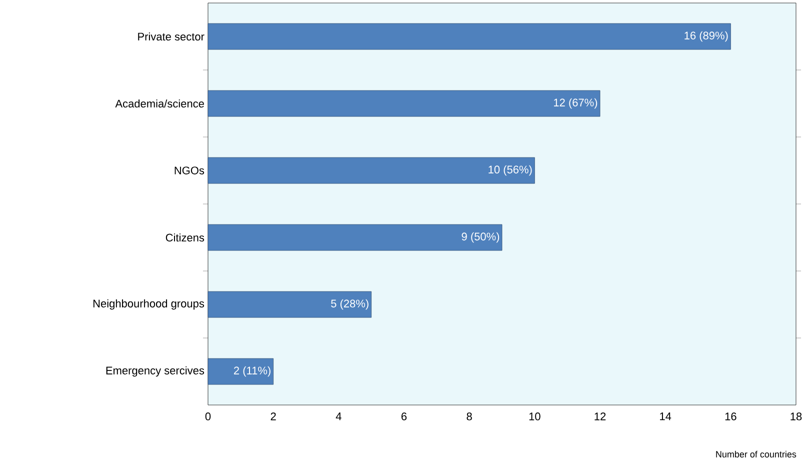 This screenshot has height=465, width=805. Describe the element at coordinates (155, 371) in the screenshot. I see `y-tick-label: Emergency sercives` at that location.